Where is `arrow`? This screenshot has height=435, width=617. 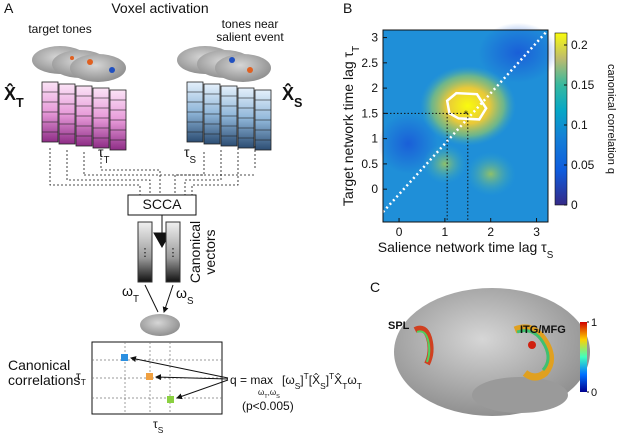
arrow is located at coordinates (159, 298).